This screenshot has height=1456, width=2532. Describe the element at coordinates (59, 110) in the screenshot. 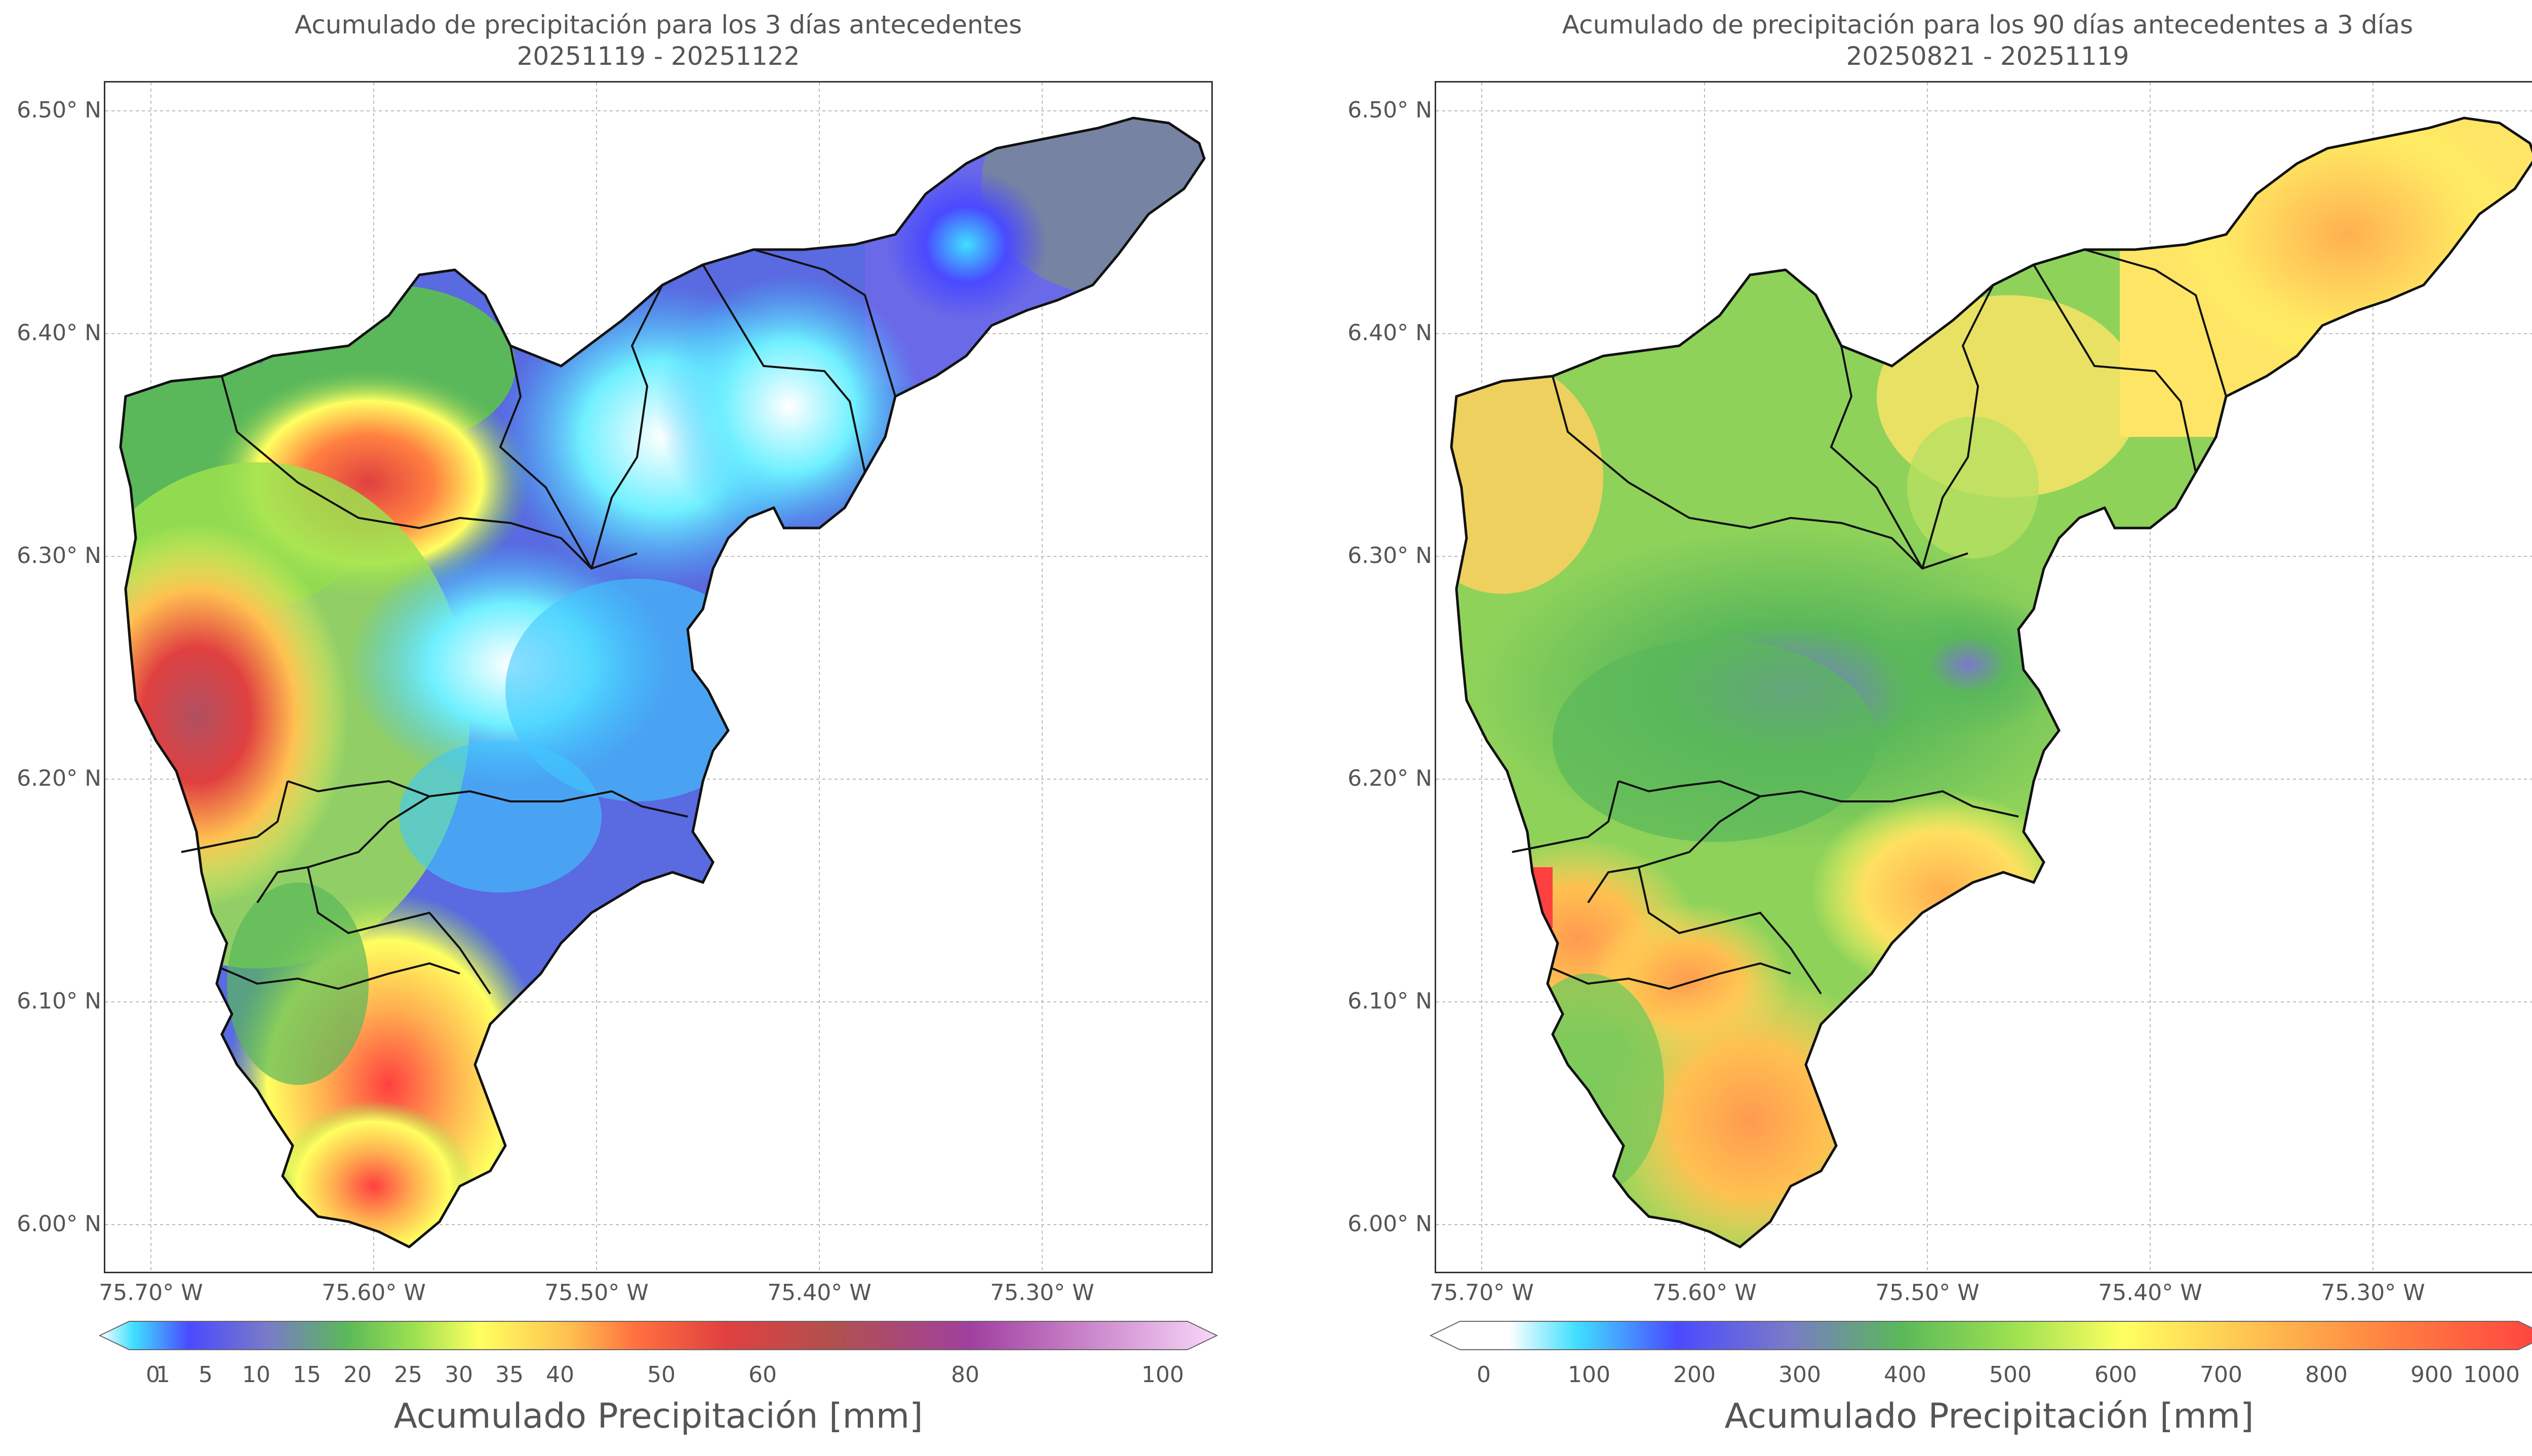

I see `left-ytick-650: 6.50° N` at that location.